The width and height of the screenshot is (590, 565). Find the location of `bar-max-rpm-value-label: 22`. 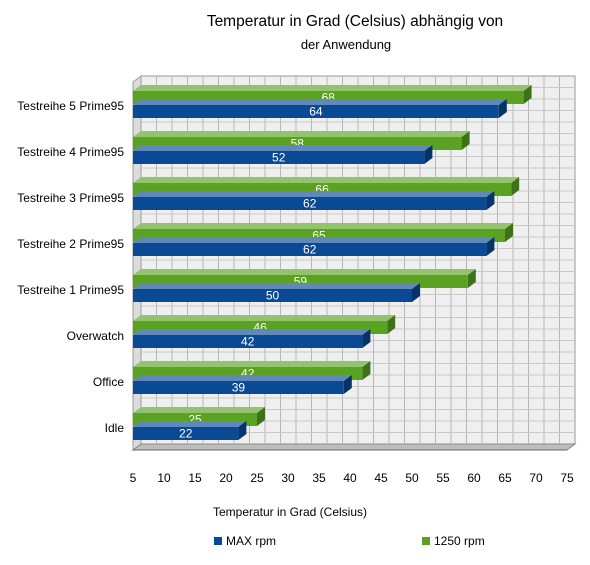

bar-max-rpm-value-label: 22 is located at coordinates (186, 434).